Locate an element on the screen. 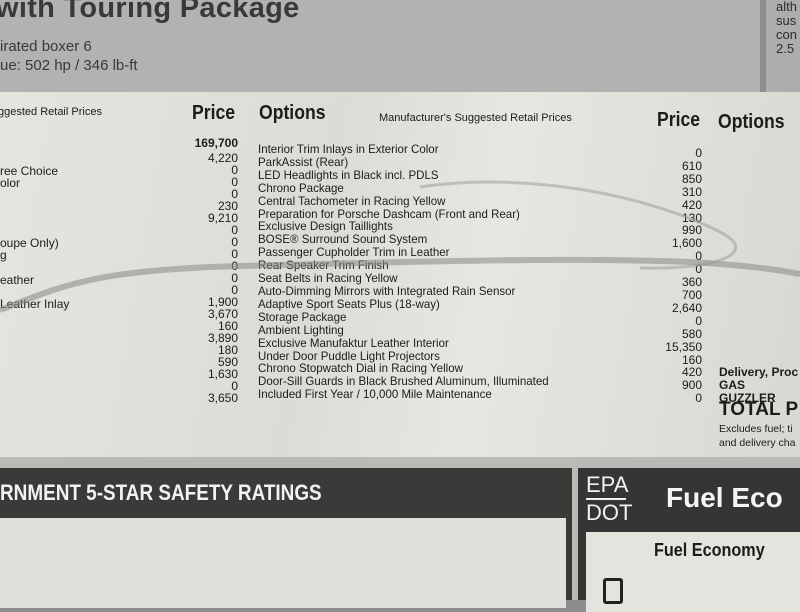  epa-label: EPA is located at coordinates (607, 484).